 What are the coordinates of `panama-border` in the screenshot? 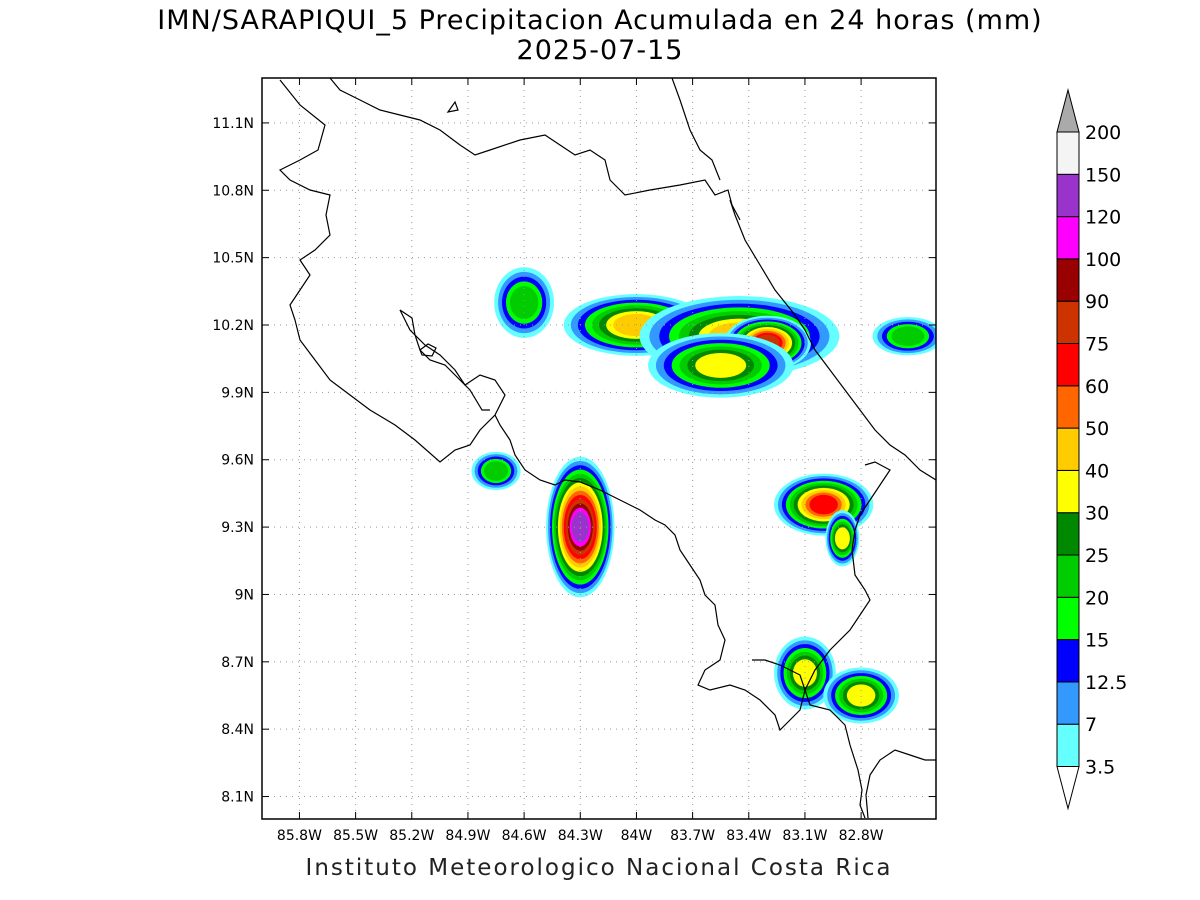 It's located at (847, 640).